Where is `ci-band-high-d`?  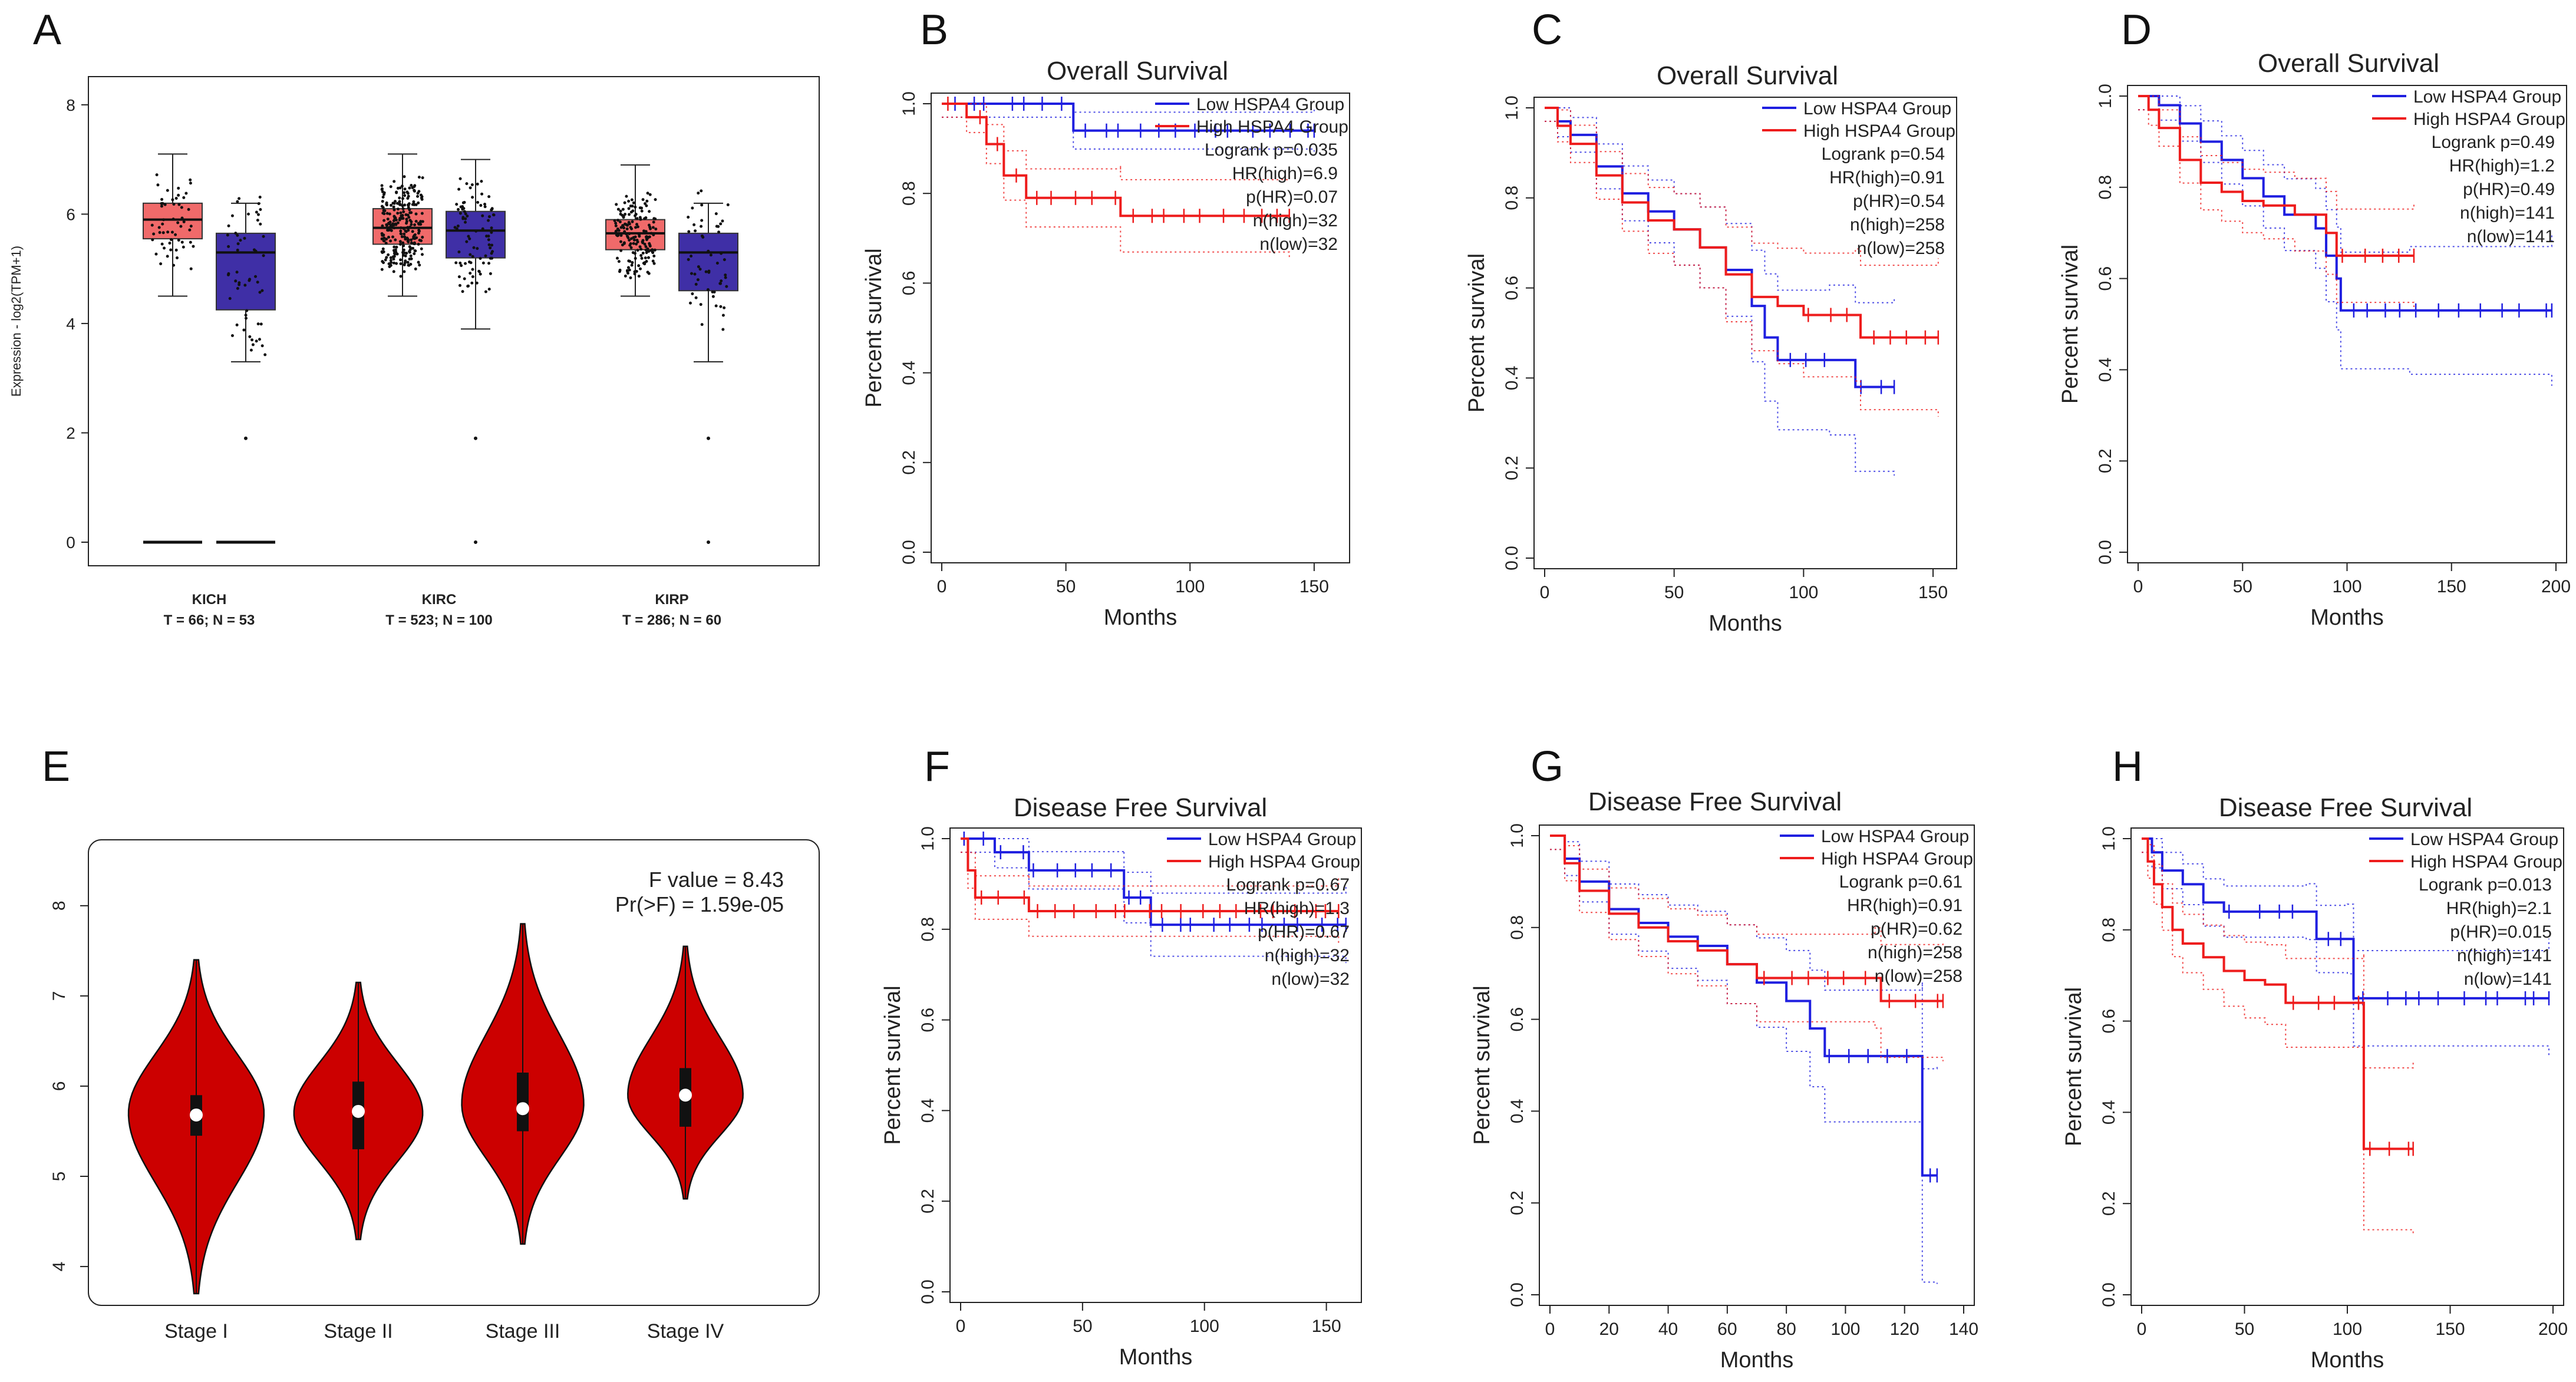
ci-band-high-d is located at coordinates (2276, 152).